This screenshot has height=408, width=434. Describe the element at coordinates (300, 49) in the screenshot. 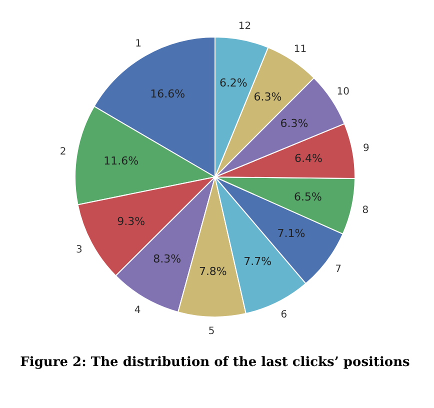

I see `slice-label: 11` at that location.